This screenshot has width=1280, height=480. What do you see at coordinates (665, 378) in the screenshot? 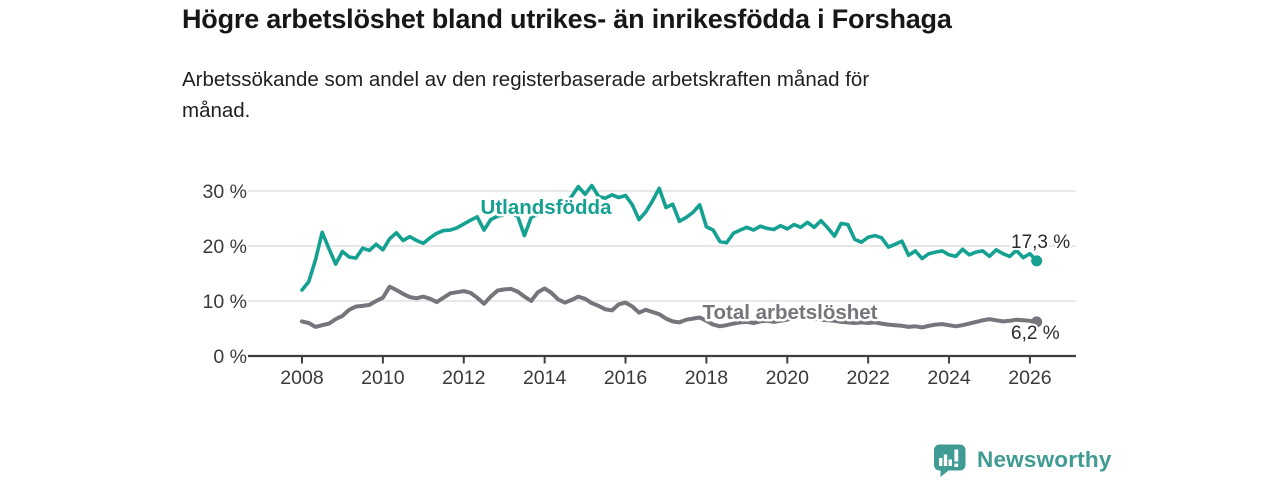
I see `x-axis-tick-labels: 2008 2010 2012 2014 2016 2018 2020 2022 2024 2026` at bounding box center [665, 378].